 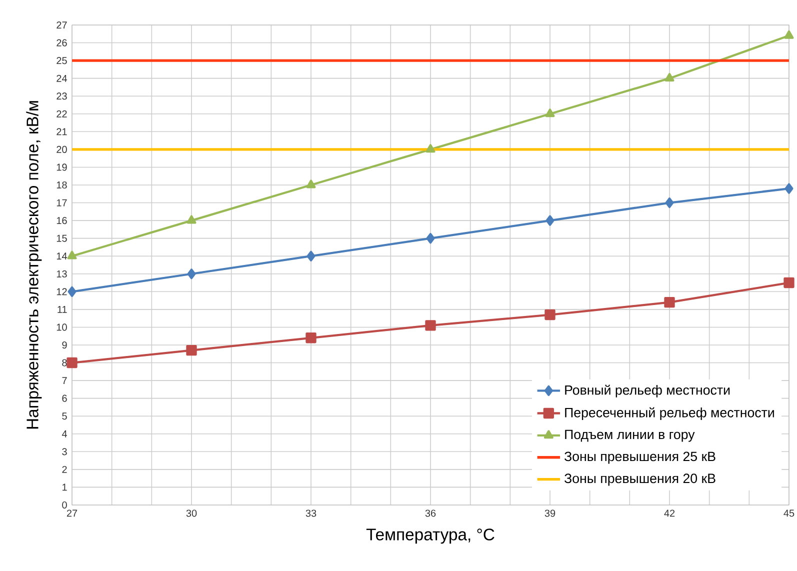 I want to click on y-tick-label: 27, so click(x=61, y=25).